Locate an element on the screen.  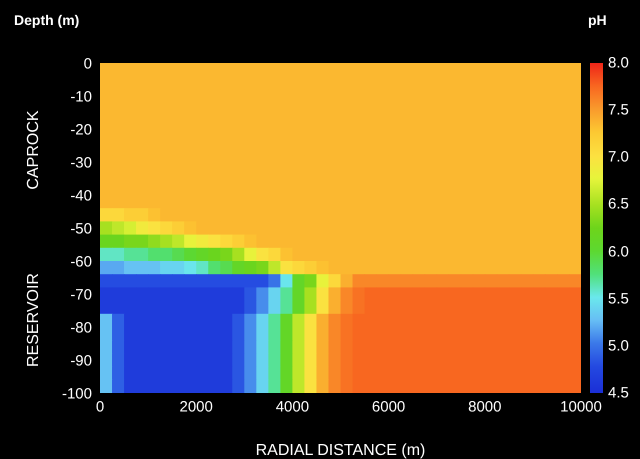
y-tick-label: -50 is located at coordinates (81, 229).